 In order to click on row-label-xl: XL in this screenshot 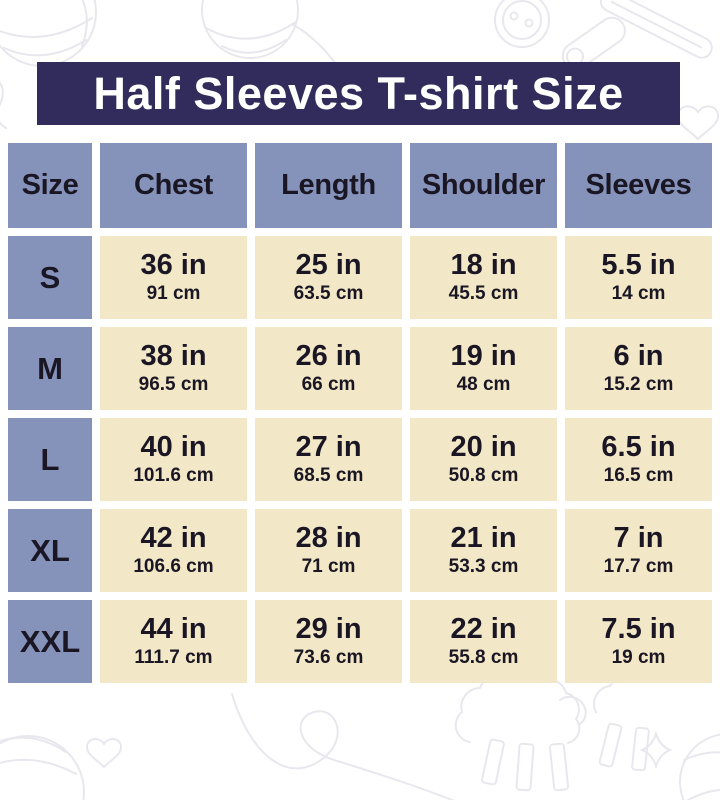, I will do `click(50, 550)`.